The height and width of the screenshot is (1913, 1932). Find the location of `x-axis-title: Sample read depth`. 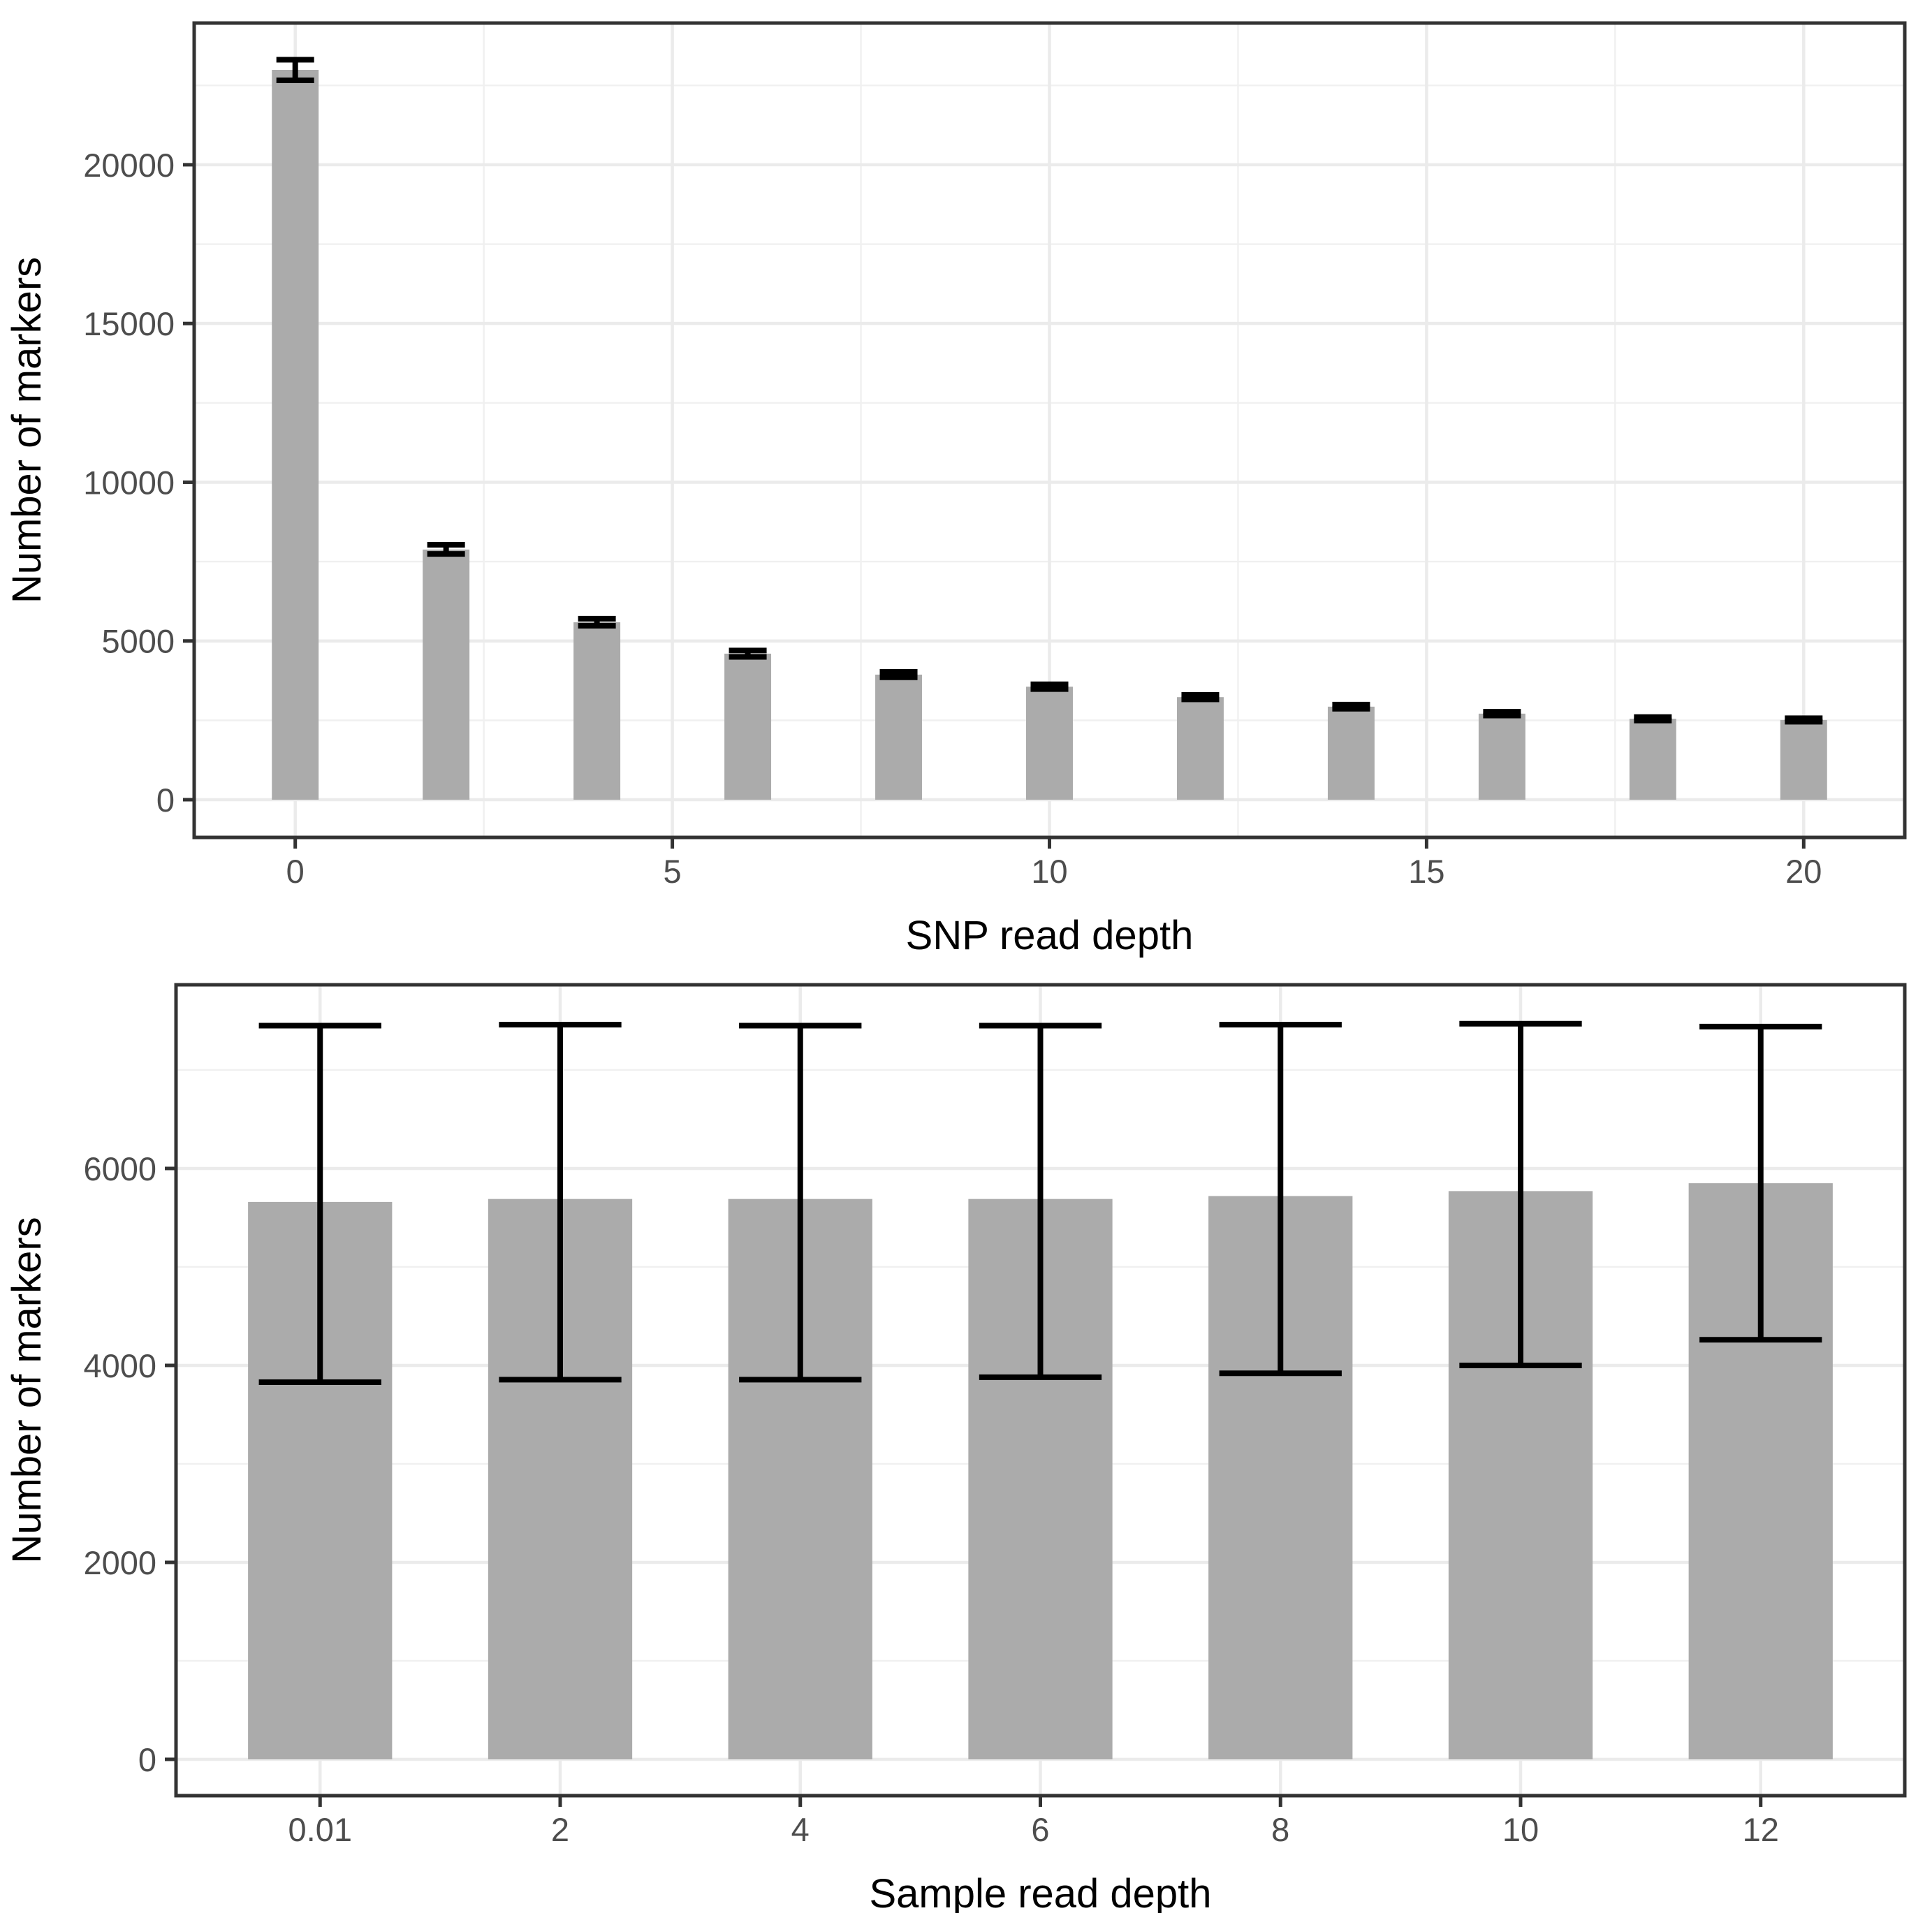

x-axis-title: Sample read depth is located at coordinates (1040, 1892).